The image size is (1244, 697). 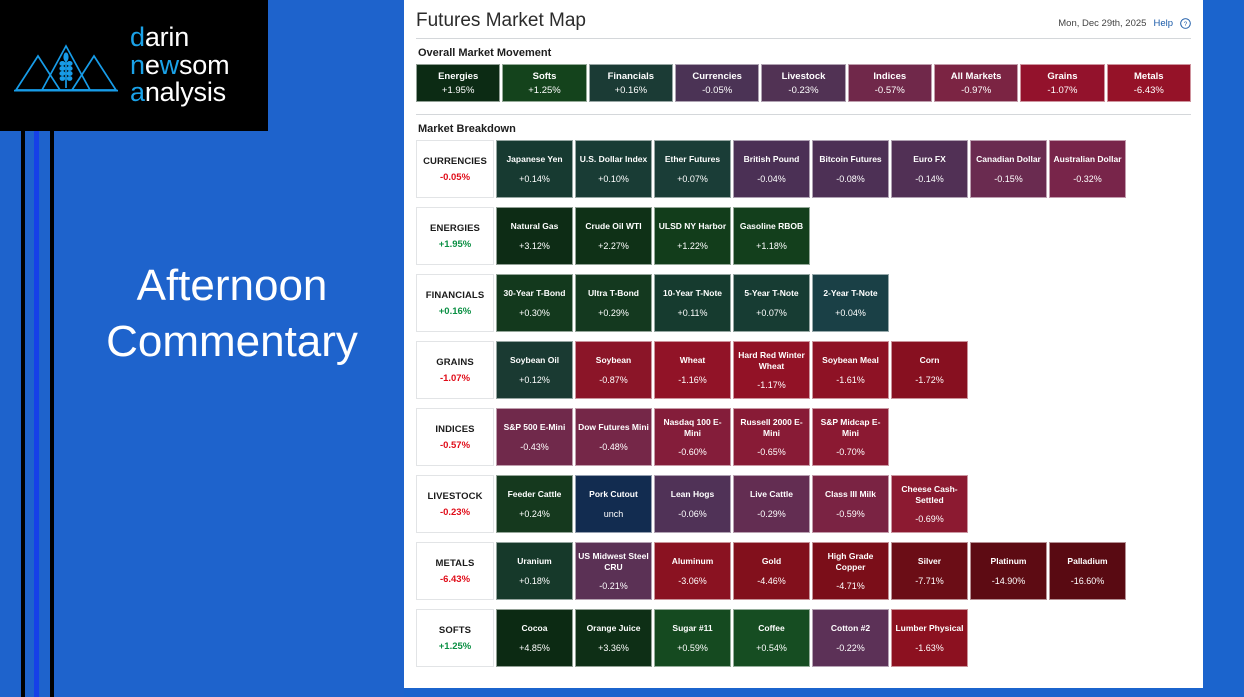 What do you see at coordinates (1062, 83) in the screenshot?
I see `overall-tile: Grains -1.07%` at bounding box center [1062, 83].